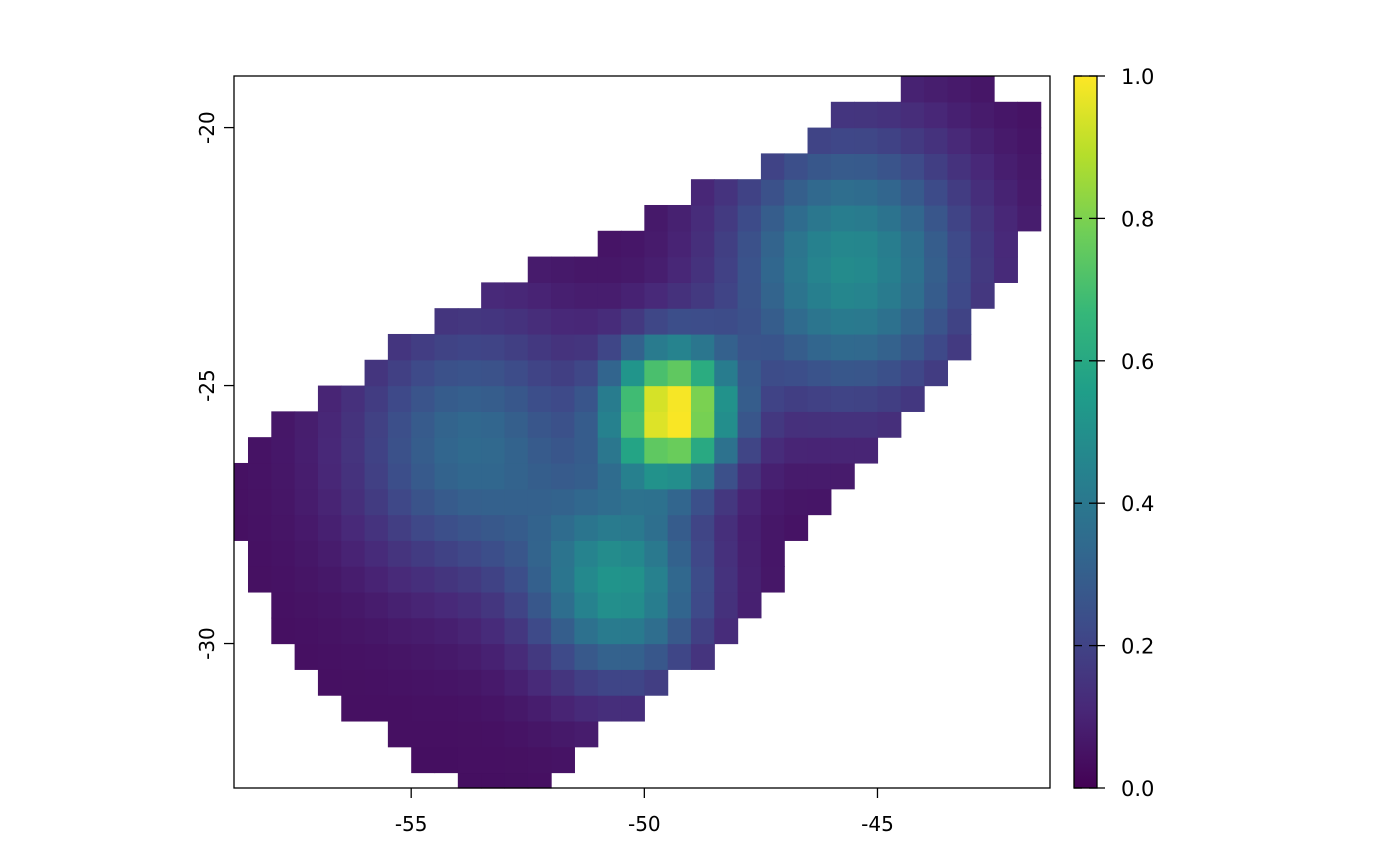  Describe the element at coordinates (1137, 77) in the screenshot. I see `colorbar-tick-label: 1.0` at that location.